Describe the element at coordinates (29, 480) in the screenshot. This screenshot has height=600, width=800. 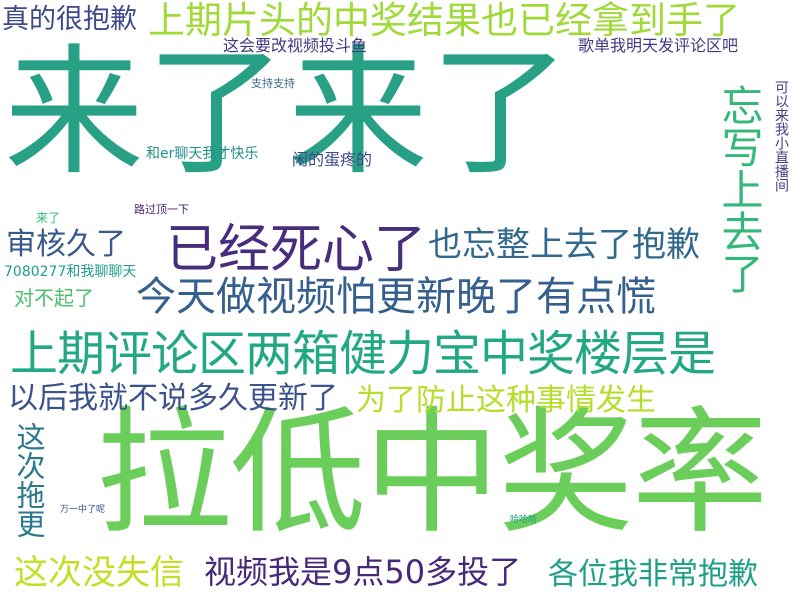
I see `cloud-word: 这次拖更` at that location.